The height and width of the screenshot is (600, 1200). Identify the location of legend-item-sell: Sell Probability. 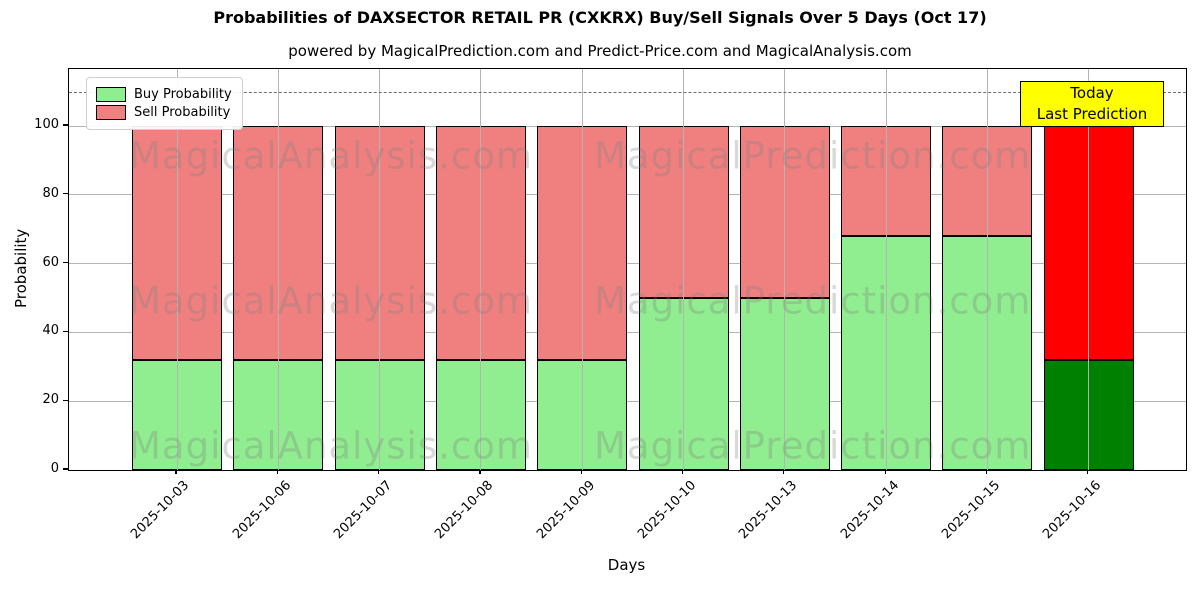
(164, 112).